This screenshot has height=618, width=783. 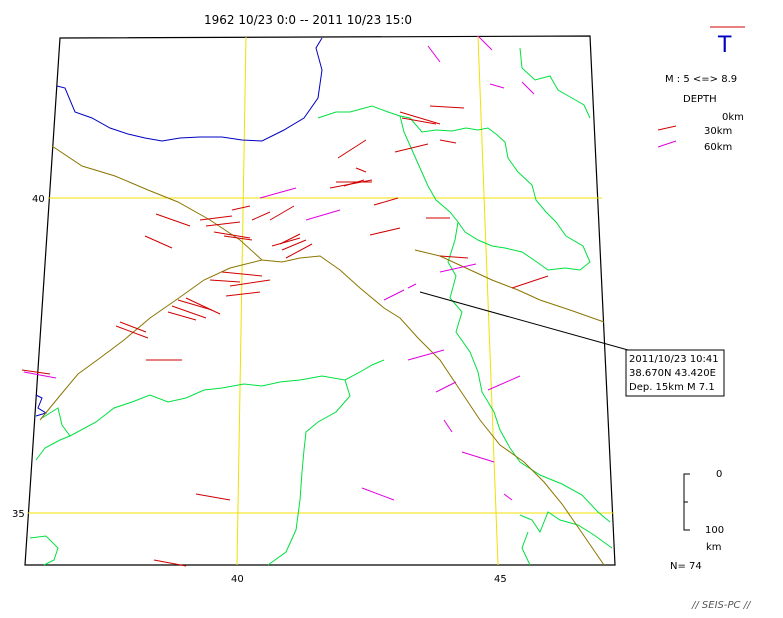 What do you see at coordinates (703, 511) in the screenshot?
I see `depth-scale: 0 100 km` at bounding box center [703, 511].